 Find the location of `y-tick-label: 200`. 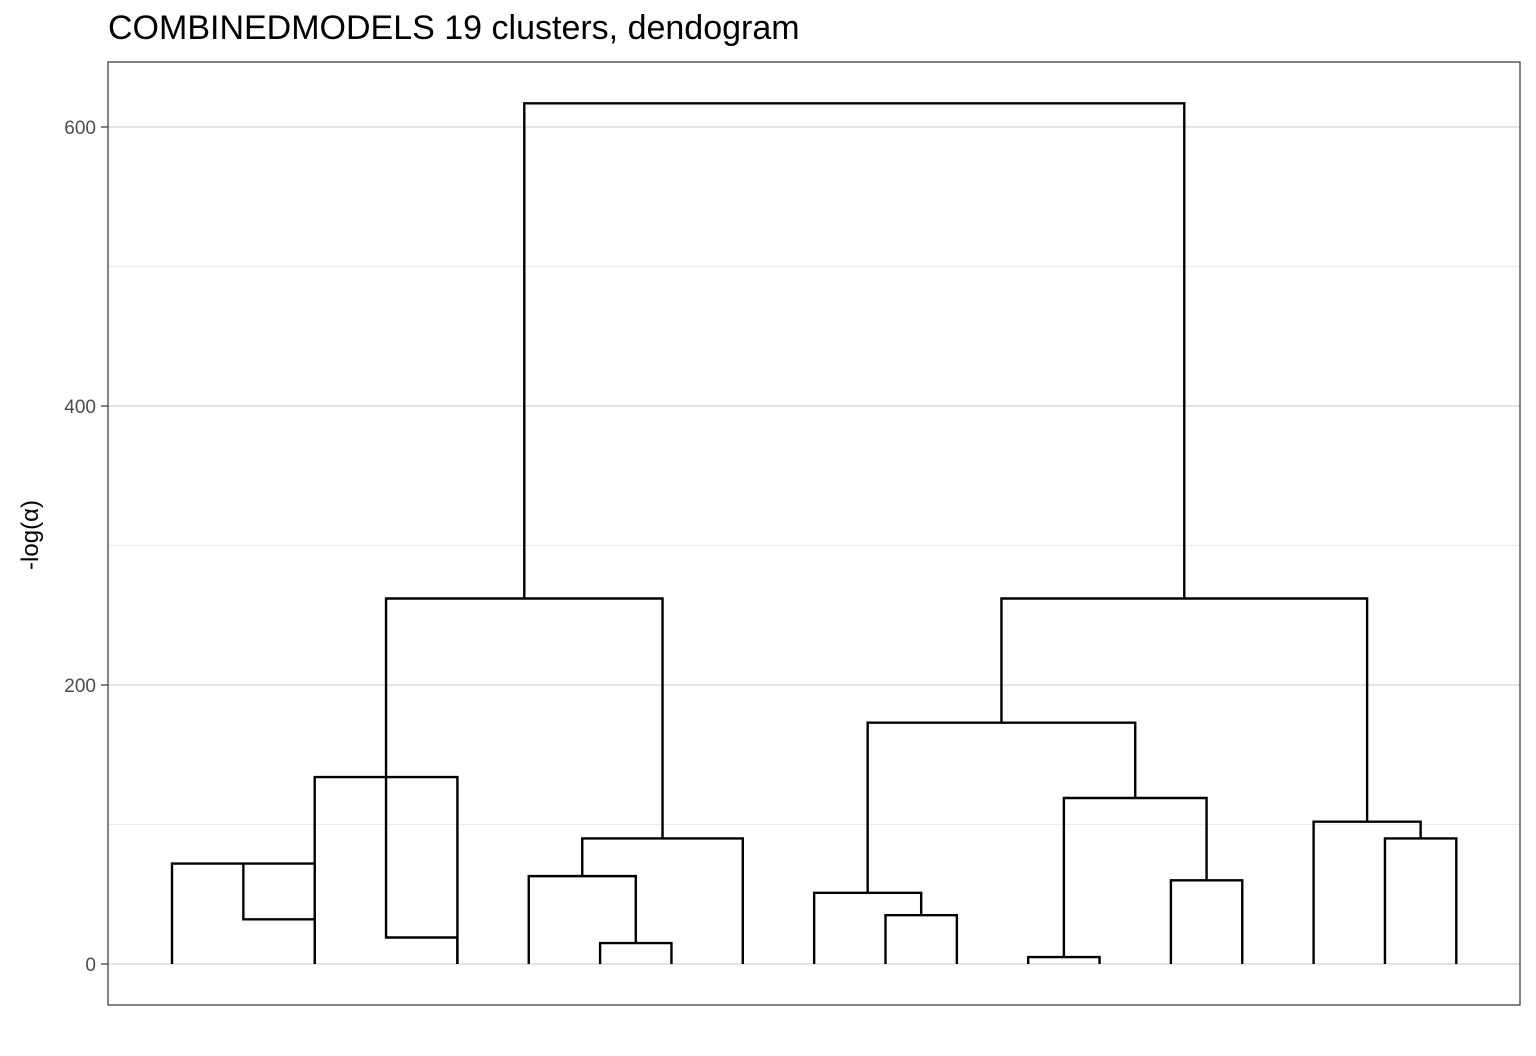

y-tick-label: 200 is located at coordinates (80, 686).